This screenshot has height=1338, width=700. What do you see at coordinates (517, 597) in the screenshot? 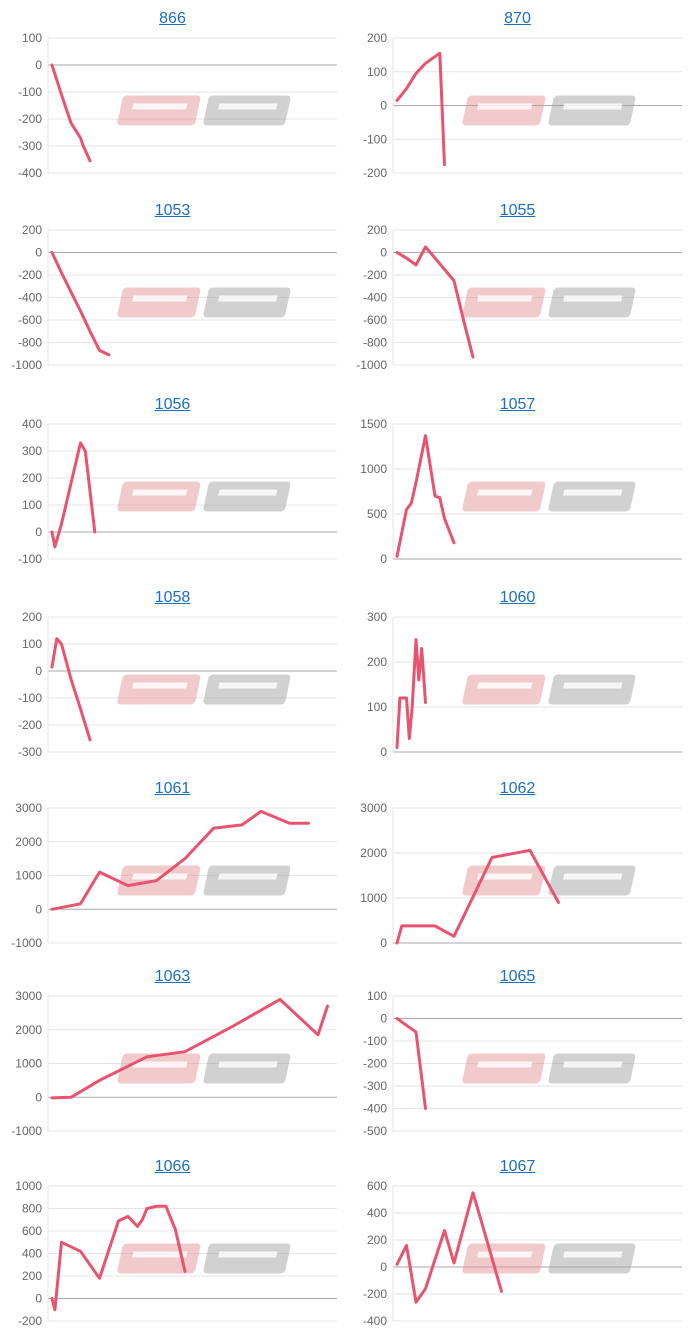
I see `chart-title-link: 1060` at bounding box center [517, 597].